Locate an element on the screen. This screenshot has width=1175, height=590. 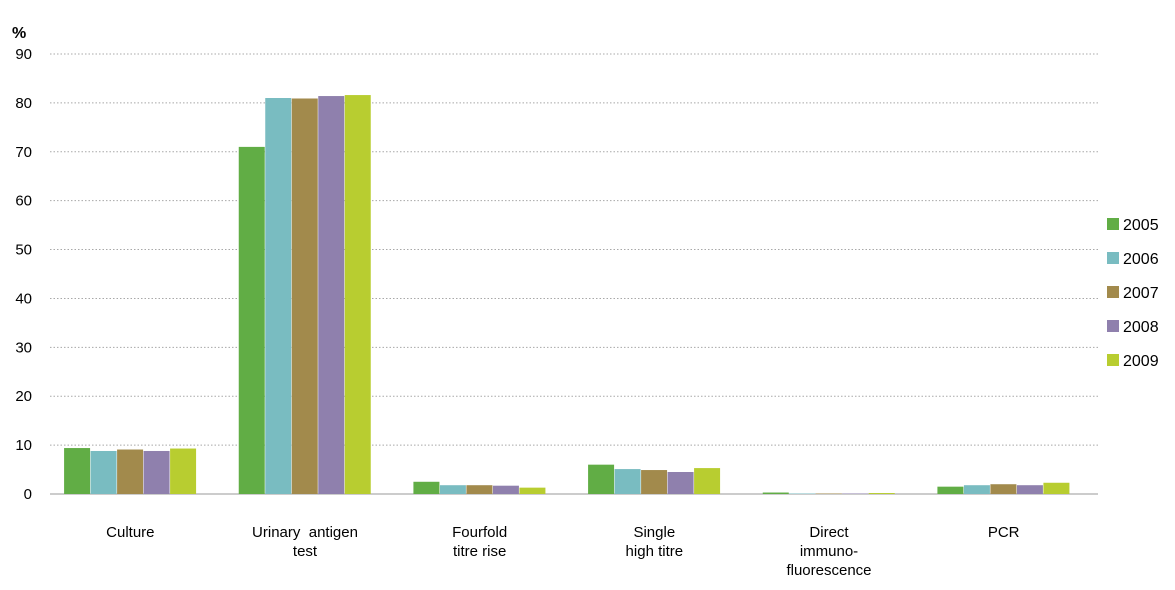
y-tick-label: 40 is located at coordinates (23, 298).